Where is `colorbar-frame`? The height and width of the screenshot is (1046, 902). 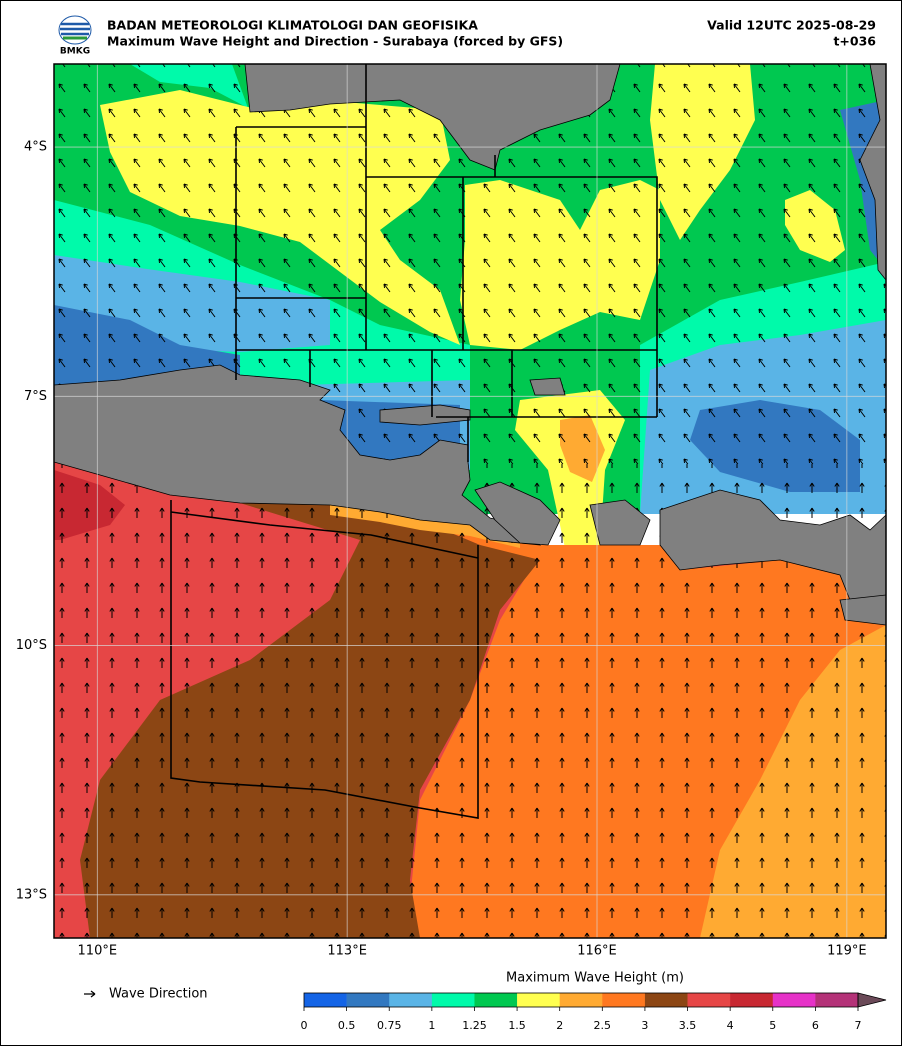
colorbar-frame is located at coordinates (581, 1000).